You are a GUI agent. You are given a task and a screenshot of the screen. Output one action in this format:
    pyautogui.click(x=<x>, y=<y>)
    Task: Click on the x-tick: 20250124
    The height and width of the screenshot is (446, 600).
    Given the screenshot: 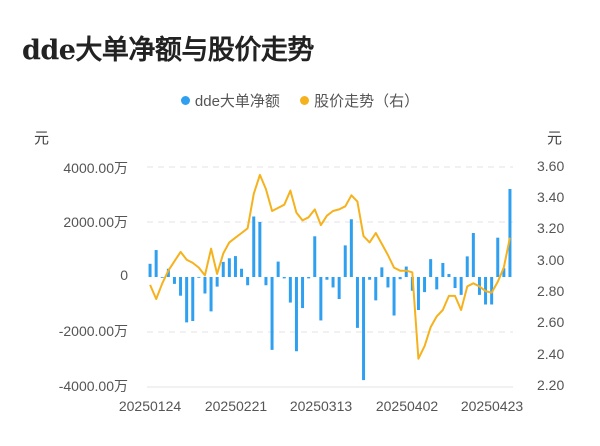 What is the action you would take?
    pyautogui.click(x=150, y=406)
    